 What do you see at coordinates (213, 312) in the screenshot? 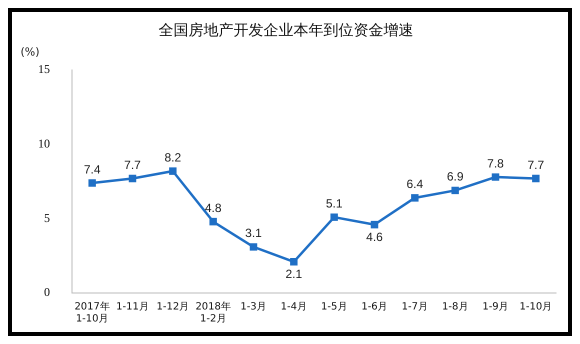
I see `x-tick-label: 2018年 1-2月` at bounding box center [213, 312].